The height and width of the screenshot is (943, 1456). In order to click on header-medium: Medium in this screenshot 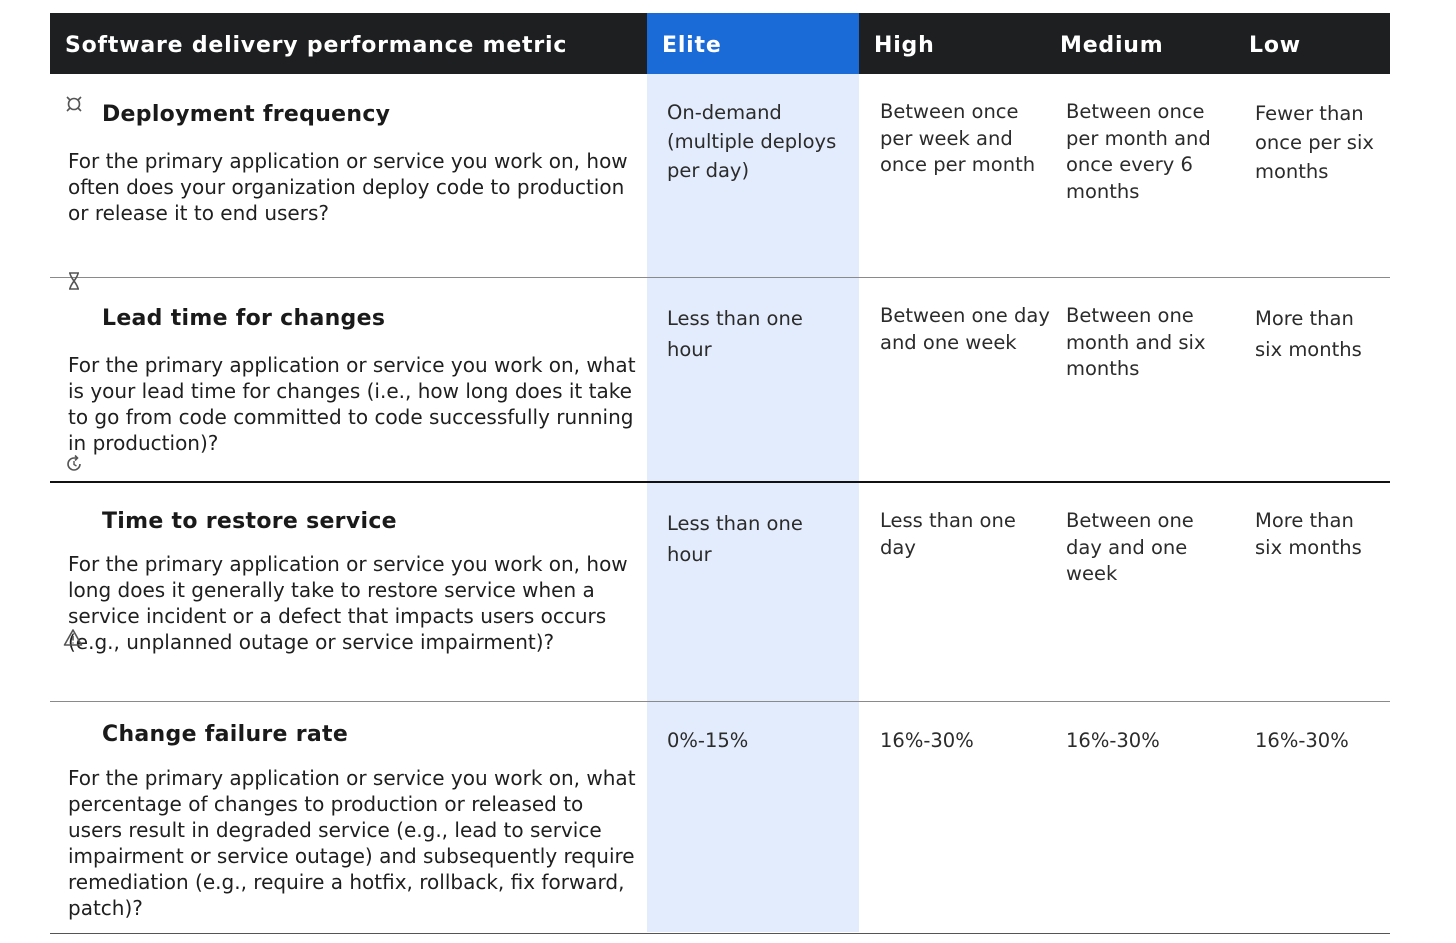, I will do `click(1112, 45)`.